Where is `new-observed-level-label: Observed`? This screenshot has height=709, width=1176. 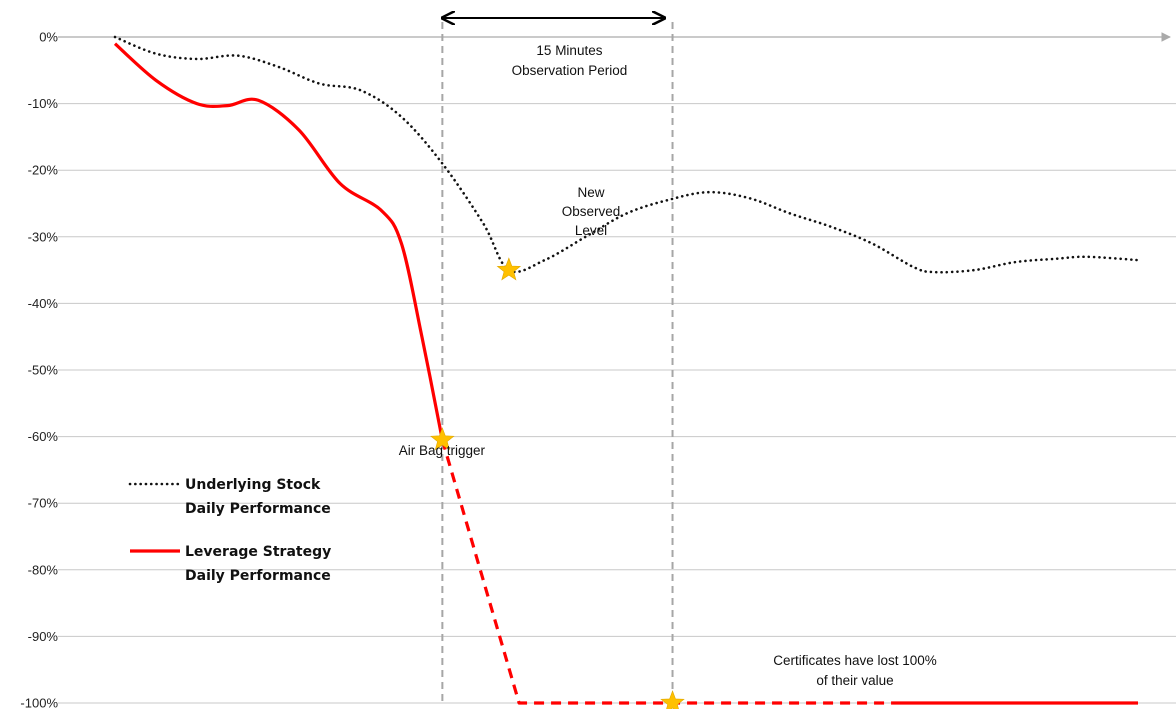
new-observed-level-label: Observed is located at coordinates (591, 211).